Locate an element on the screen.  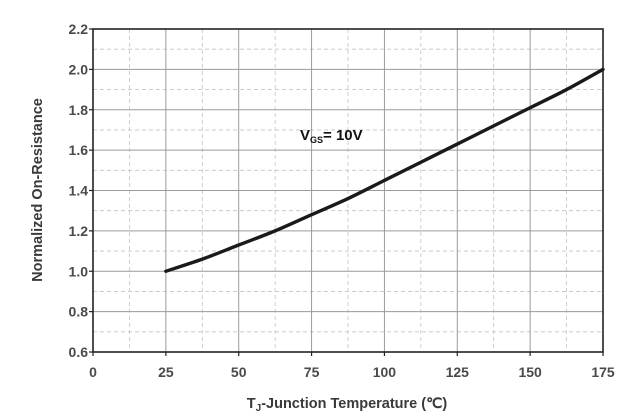
y-tick-label: 1.8 is located at coordinates (79, 110).